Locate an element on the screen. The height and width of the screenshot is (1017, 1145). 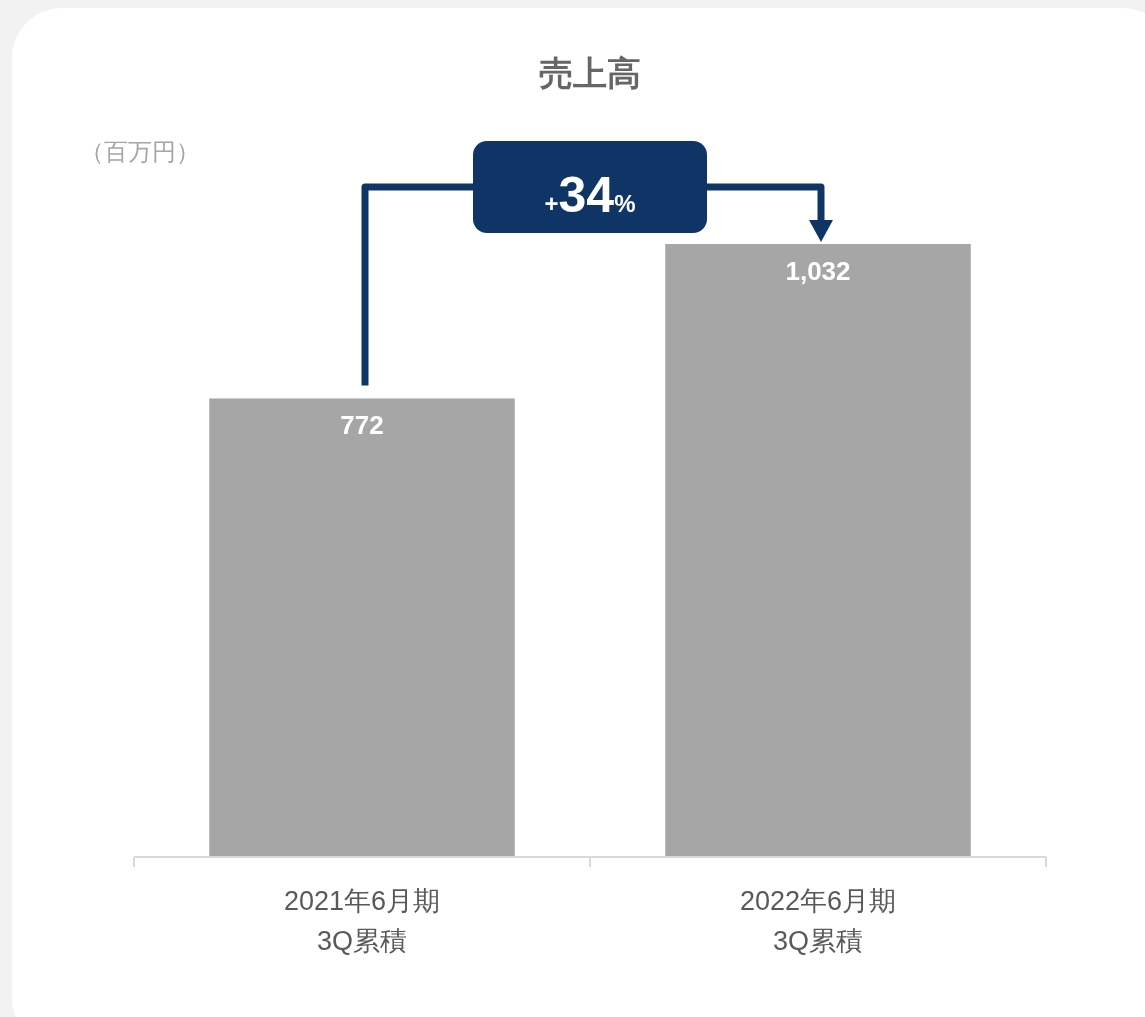
chart-title: 売上高 is located at coordinates (590, 73).